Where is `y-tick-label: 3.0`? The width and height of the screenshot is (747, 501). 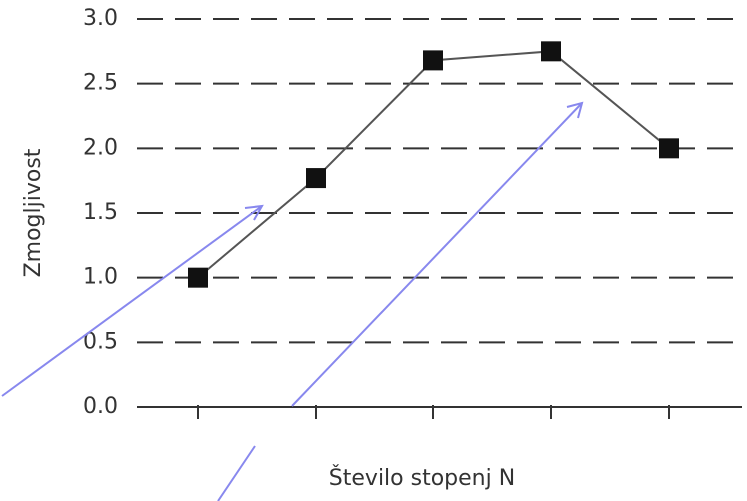
y-tick-label: 3.0 is located at coordinates (100, 18).